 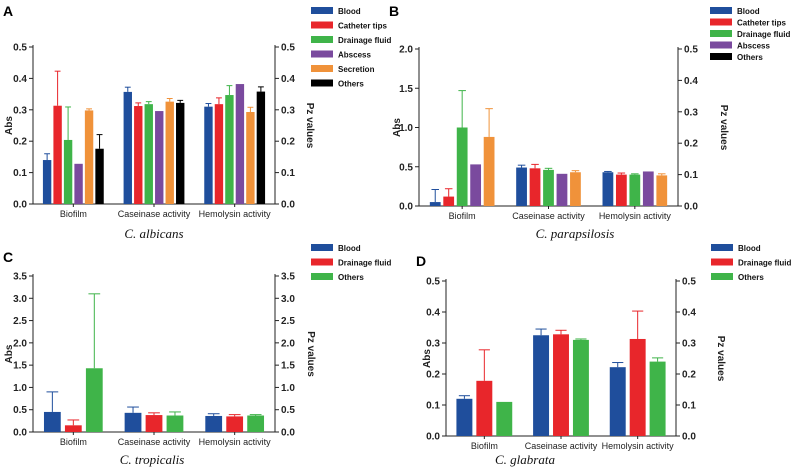 I want to click on y2-tick-label: 1.5, so click(x=288, y=366).